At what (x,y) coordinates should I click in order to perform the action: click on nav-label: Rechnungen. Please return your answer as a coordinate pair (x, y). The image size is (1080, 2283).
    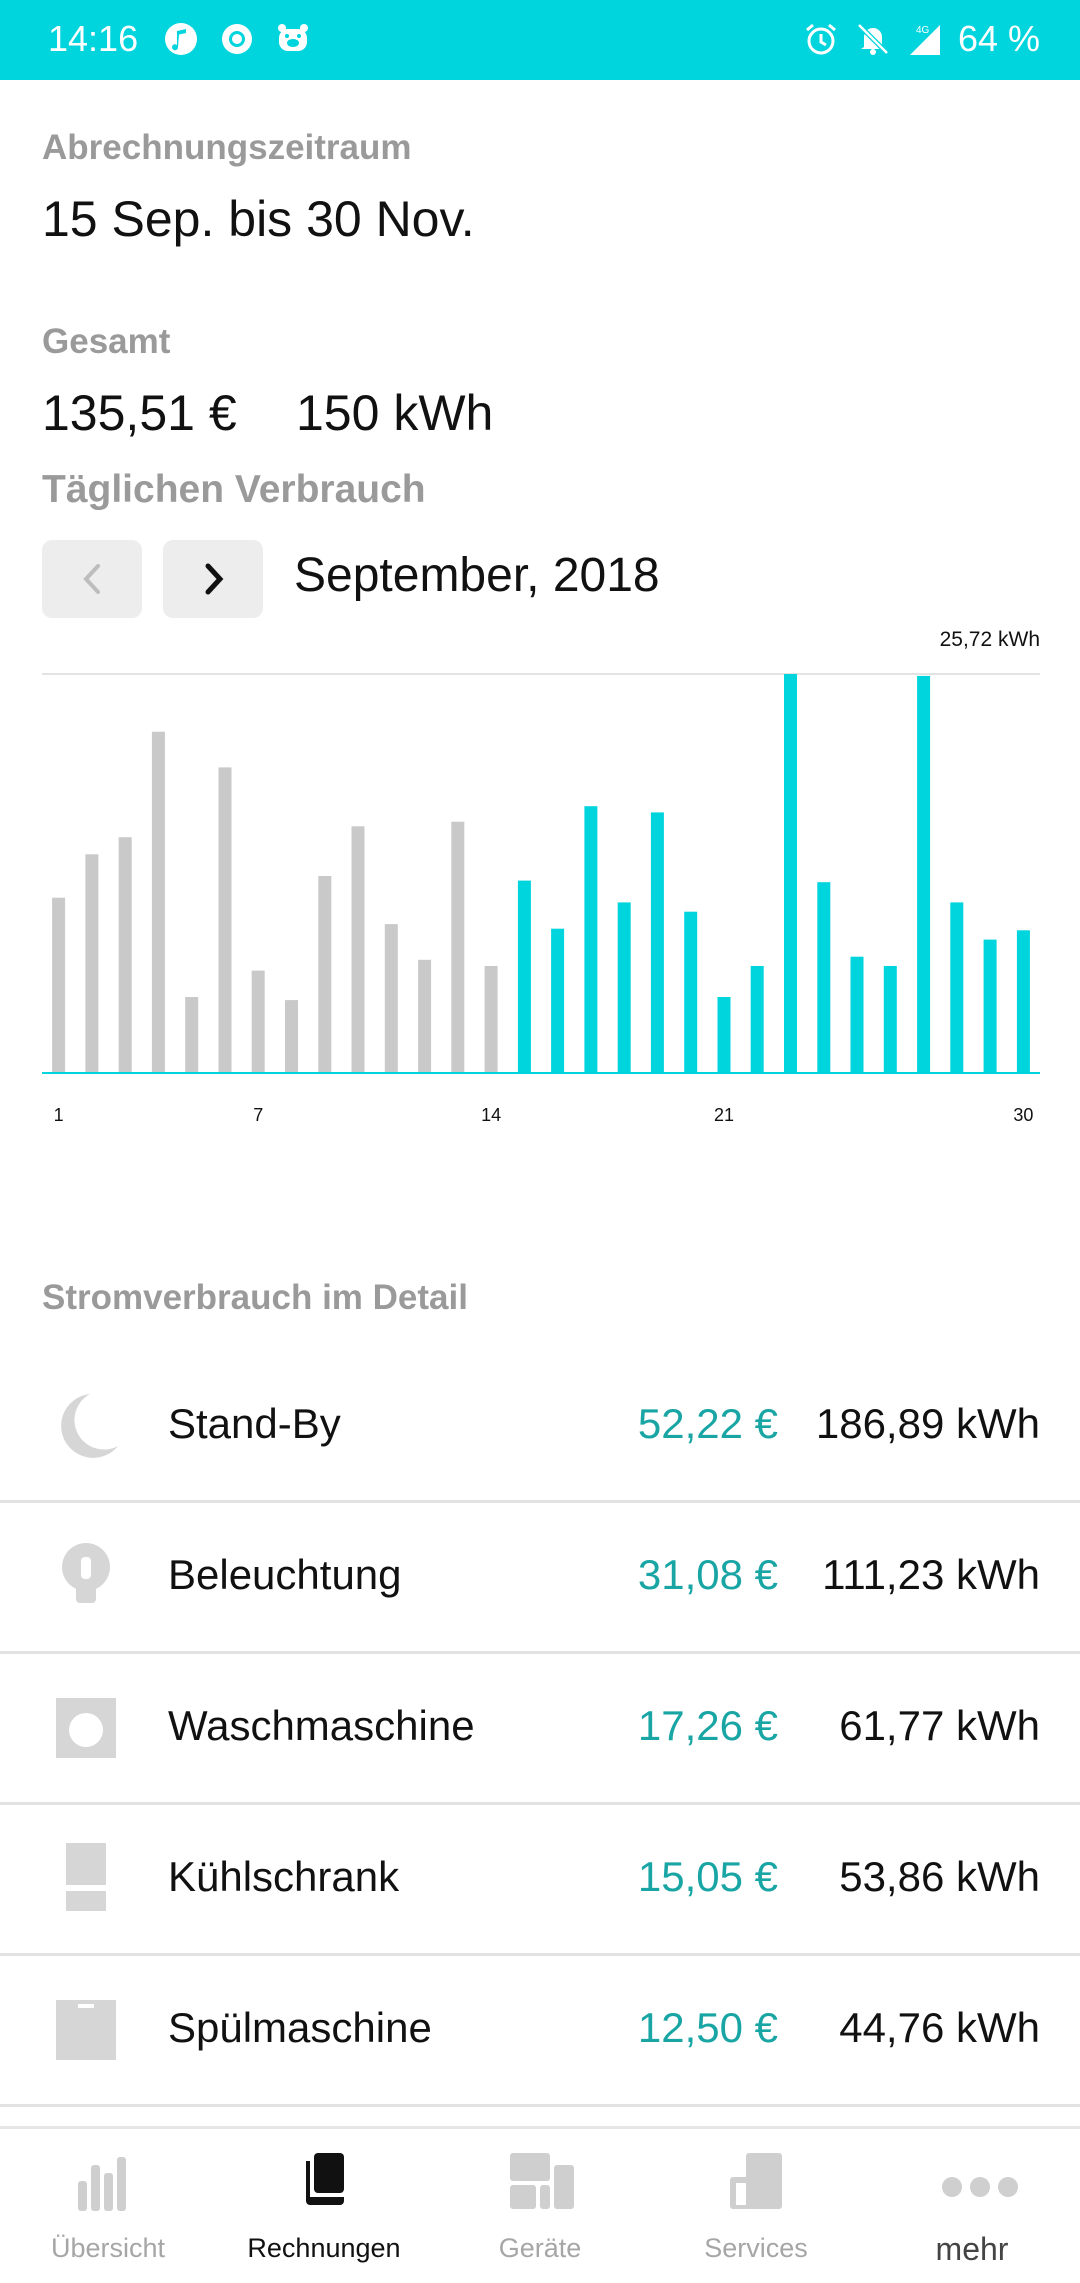
    Looking at the image, I should click on (324, 2248).